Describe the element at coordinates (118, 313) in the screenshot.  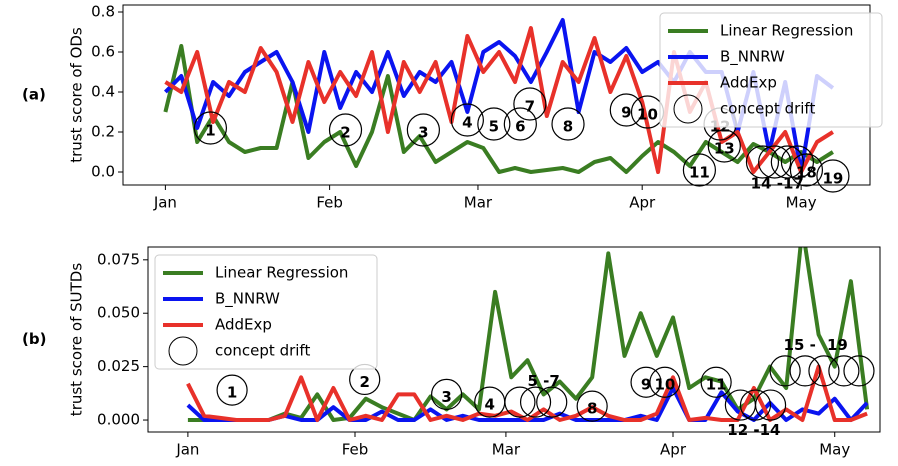
I see `y-tick-label: 0.050` at that location.